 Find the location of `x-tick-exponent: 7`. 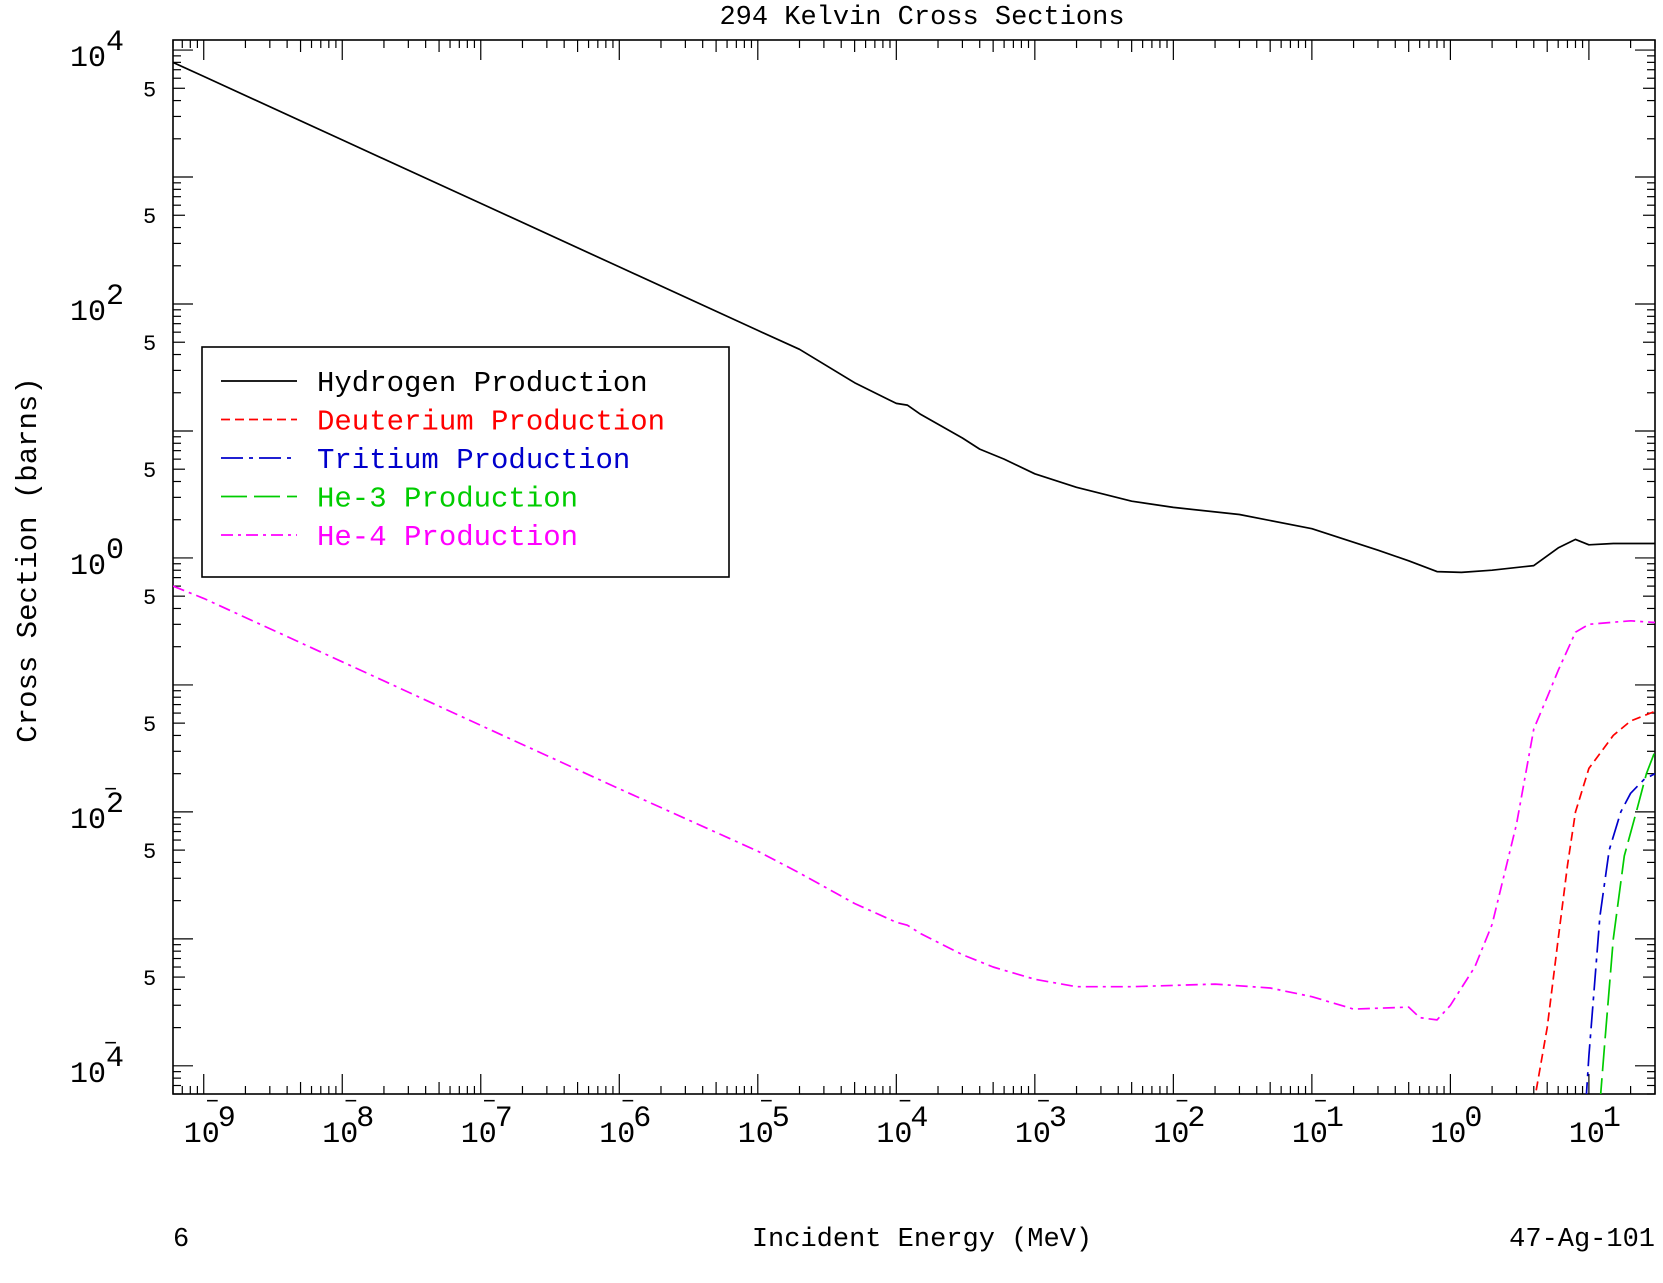

x-tick-exponent: 7 is located at coordinates (504, 1119).